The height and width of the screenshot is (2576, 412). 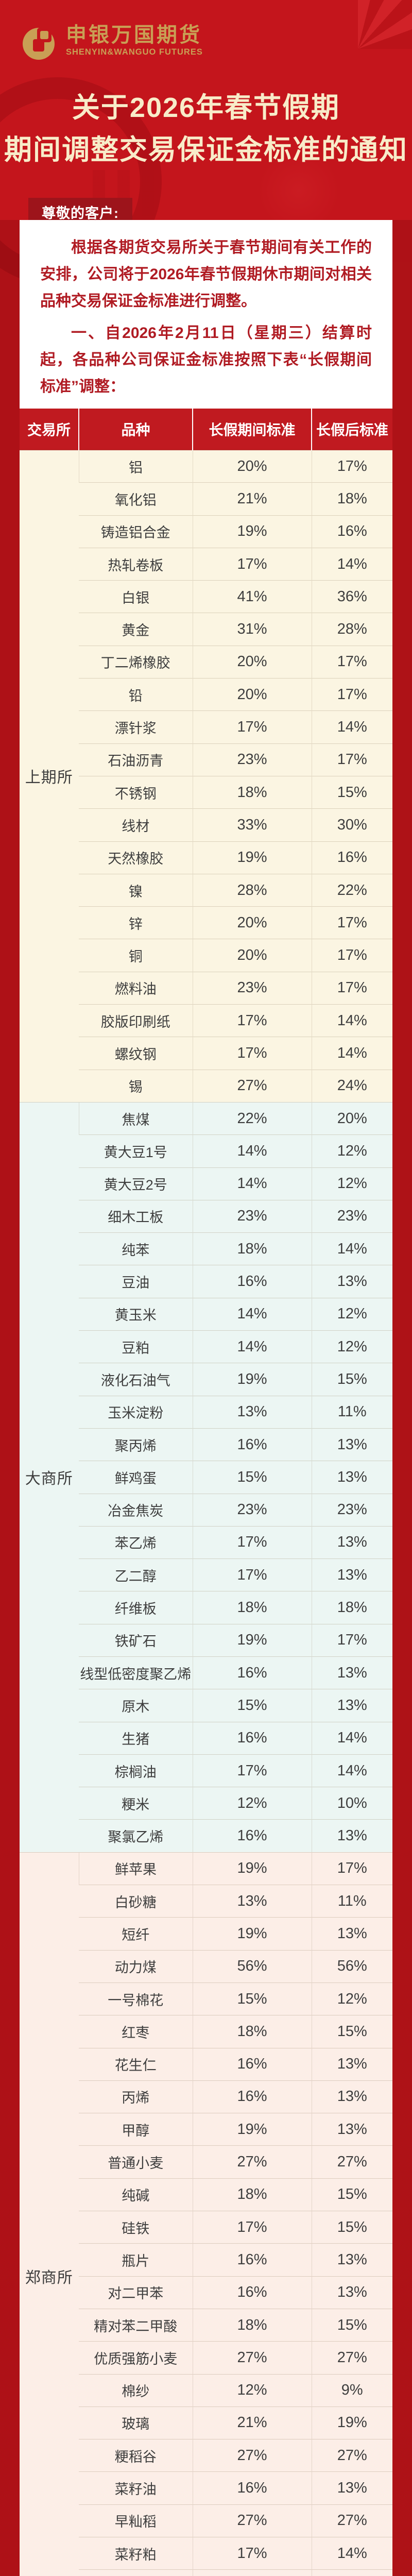 I want to click on commodity-cell: 白银, so click(x=136, y=596).